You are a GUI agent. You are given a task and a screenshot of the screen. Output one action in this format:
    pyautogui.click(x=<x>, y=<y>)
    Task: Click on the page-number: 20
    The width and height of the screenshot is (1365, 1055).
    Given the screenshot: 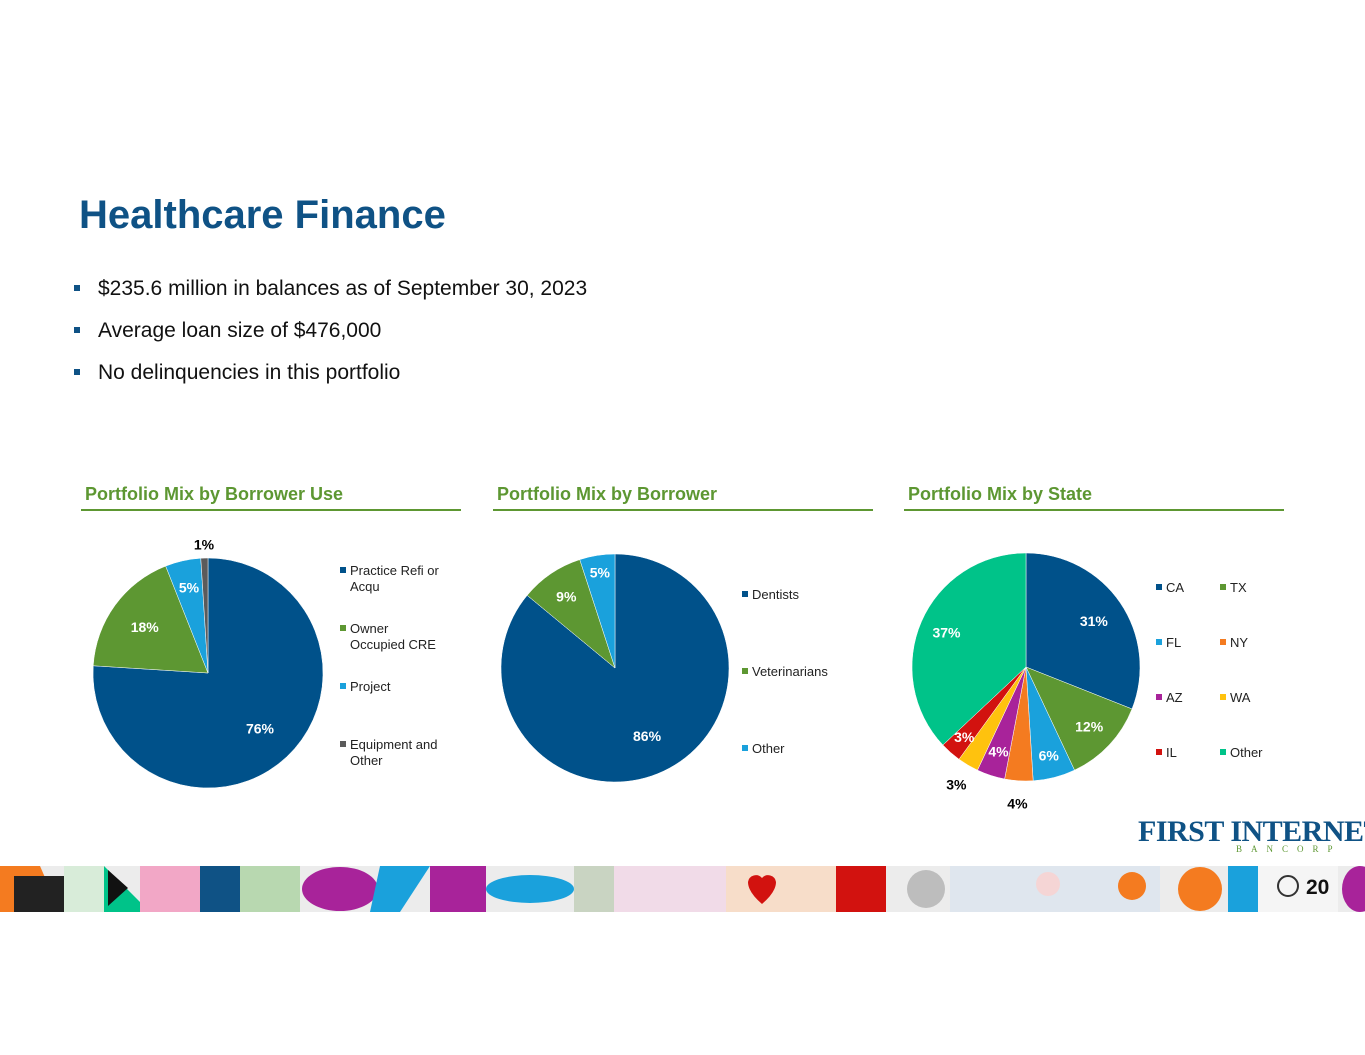 What is the action you would take?
    pyautogui.click(x=1318, y=887)
    